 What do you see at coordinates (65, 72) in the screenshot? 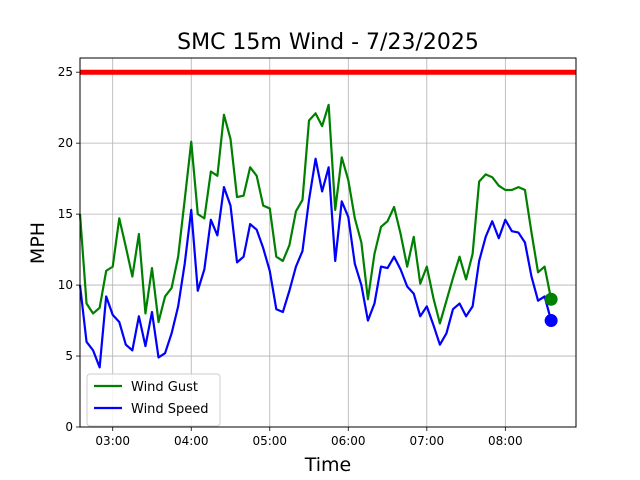
I see `y-tick-label: 25` at bounding box center [65, 72].